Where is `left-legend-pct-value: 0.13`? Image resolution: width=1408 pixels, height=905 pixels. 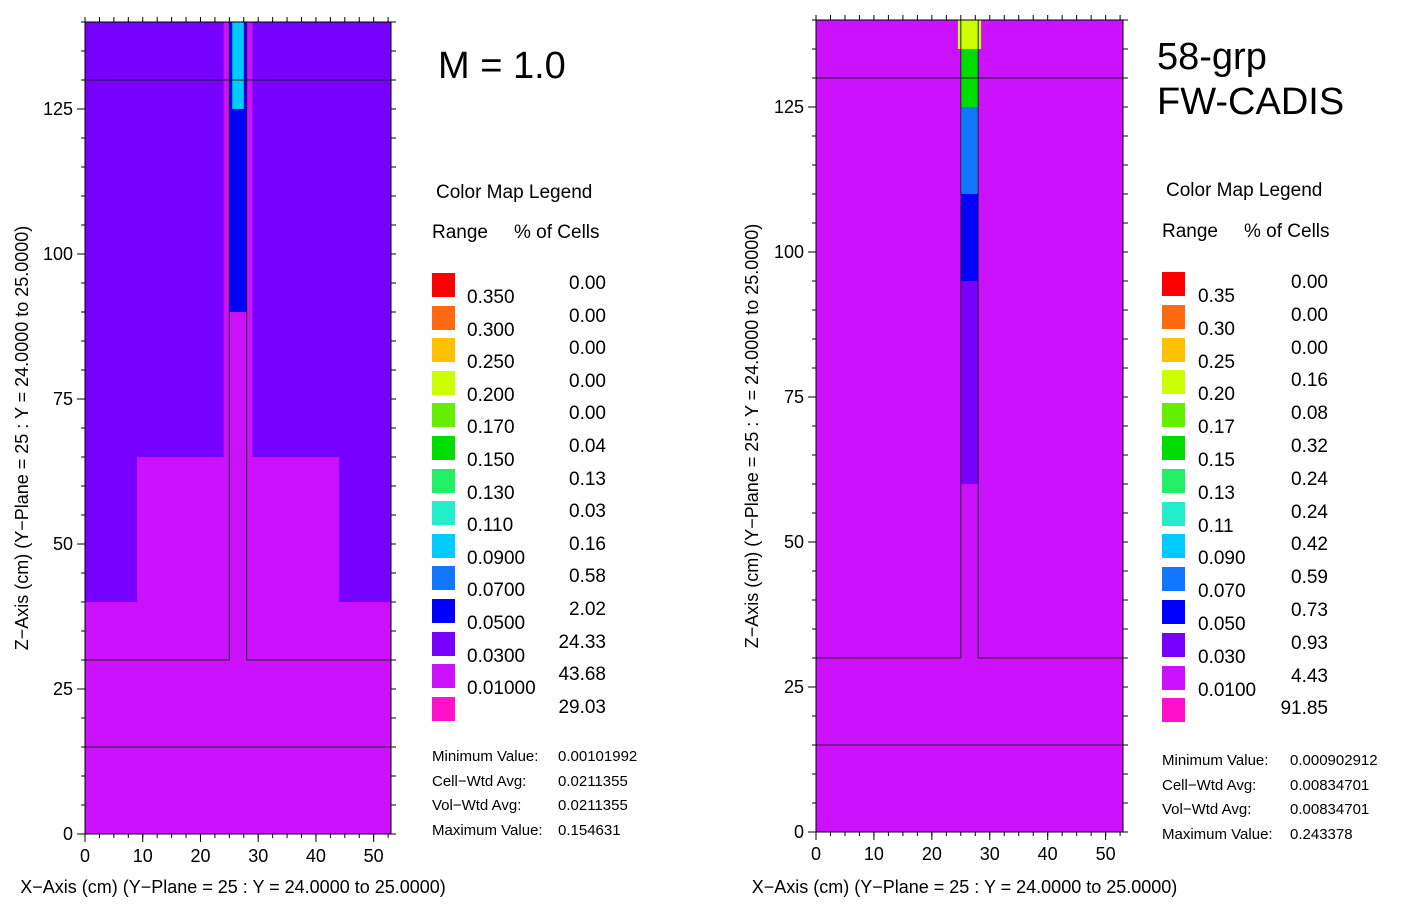
left-legend-pct-value: 0.13 is located at coordinates (587, 479).